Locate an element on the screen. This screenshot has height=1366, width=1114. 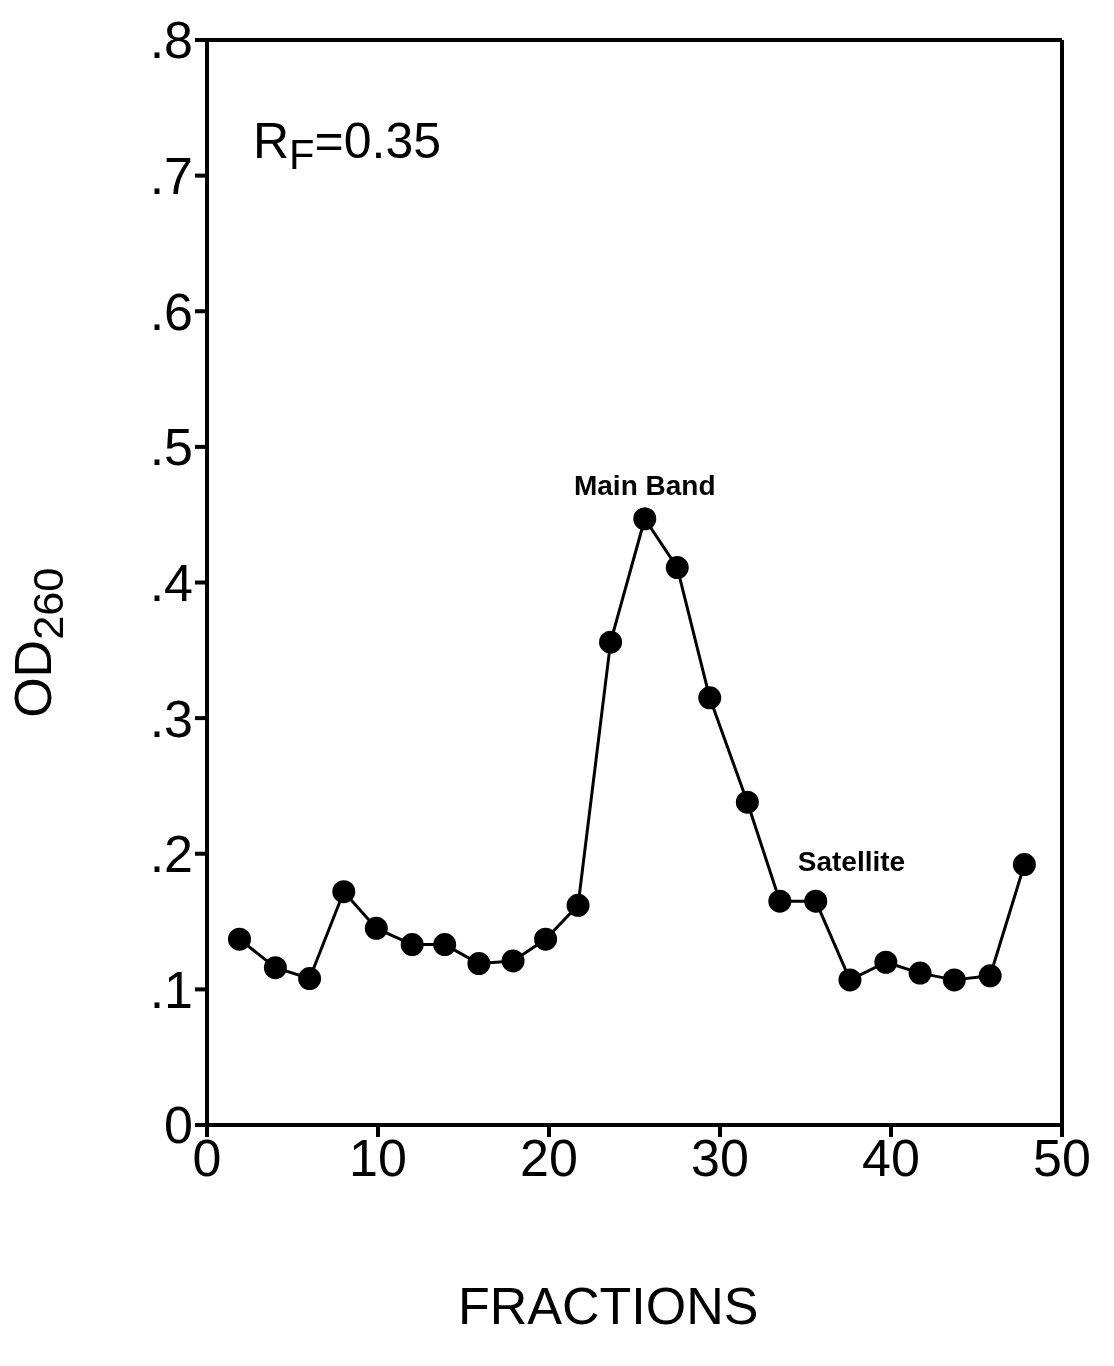
x-tick-label: 50 is located at coordinates (1062, 1157).